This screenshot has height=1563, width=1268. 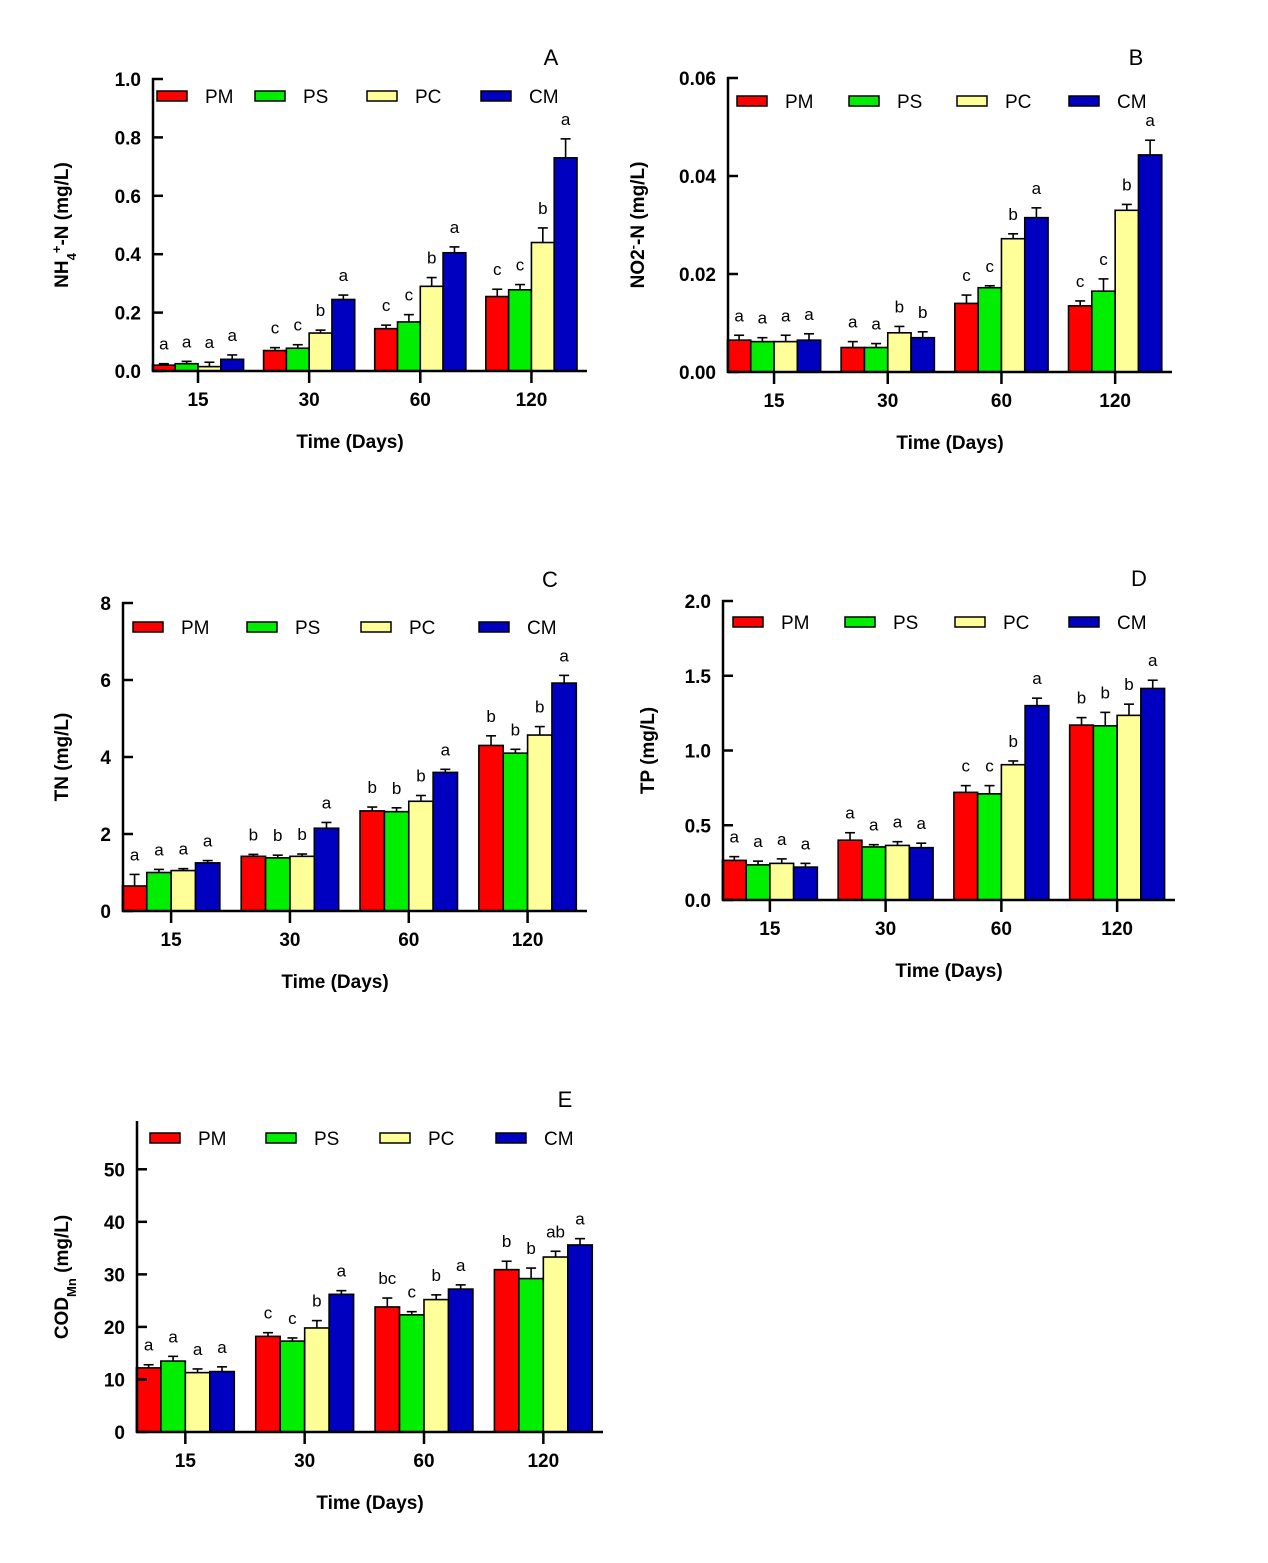 I want to click on x-tick-label: 15, so click(x=770, y=929).